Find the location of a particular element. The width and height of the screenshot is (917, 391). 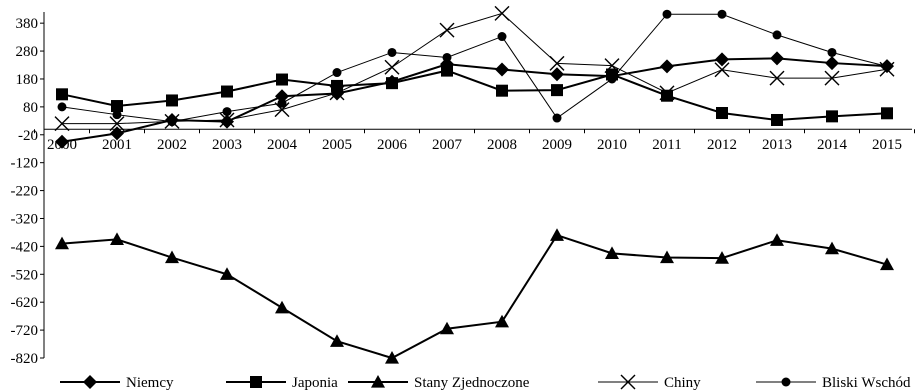

legend-item-stany-zjednoczone: Stany Zjednoczone is located at coordinates (439, 383).